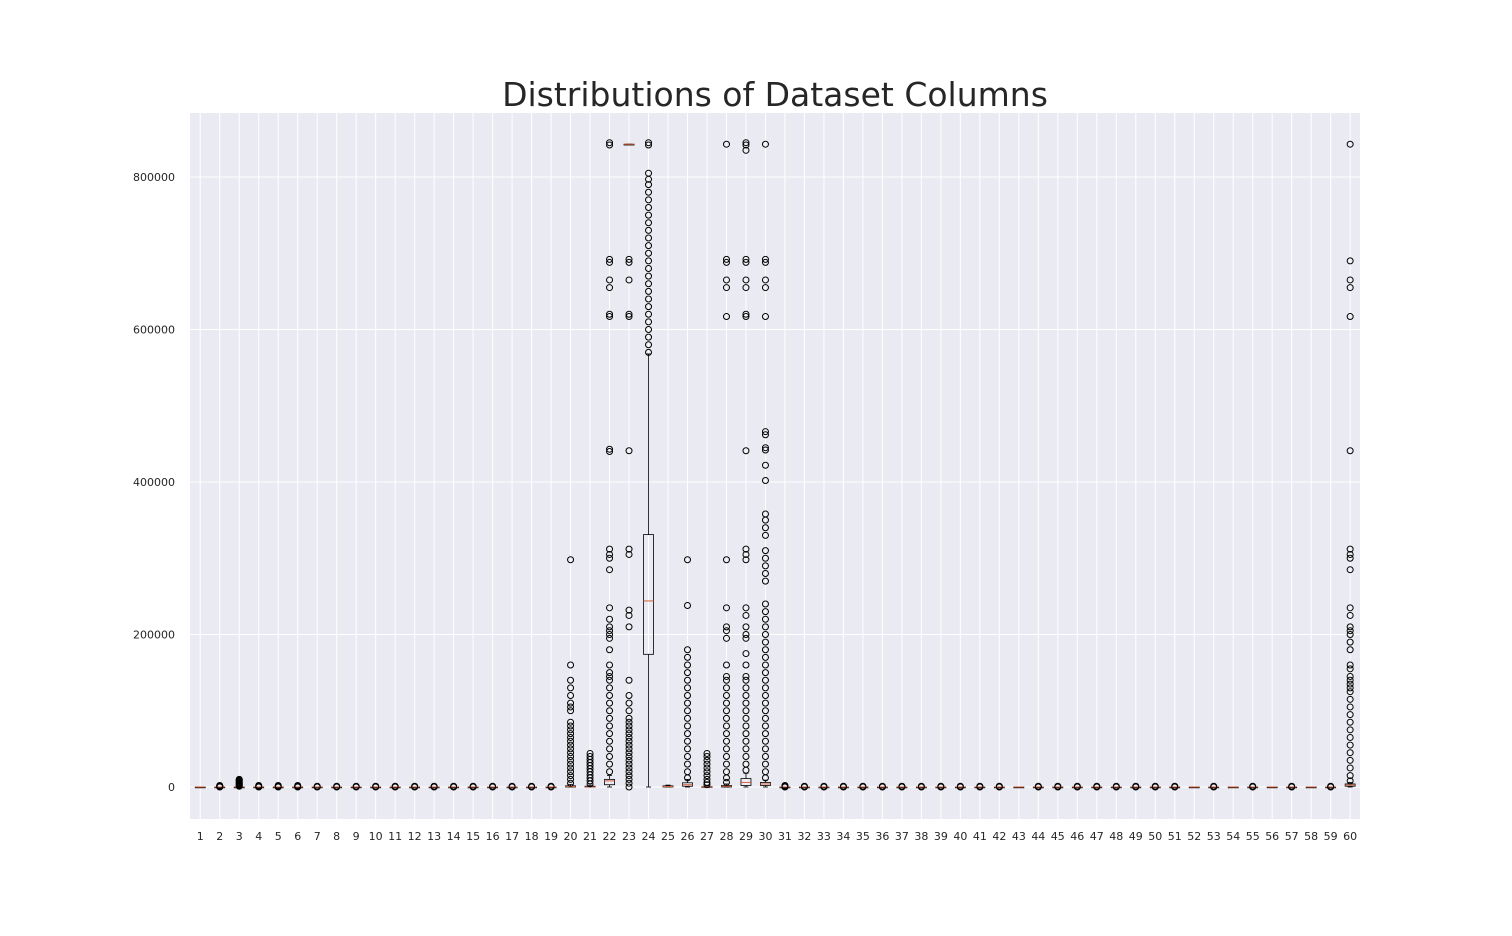 Image resolution: width=1512 pixels, height=936 pixels. What do you see at coordinates (1038, 836) in the screenshot?
I see `x-tick-label: 44` at bounding box center [1038, 836].